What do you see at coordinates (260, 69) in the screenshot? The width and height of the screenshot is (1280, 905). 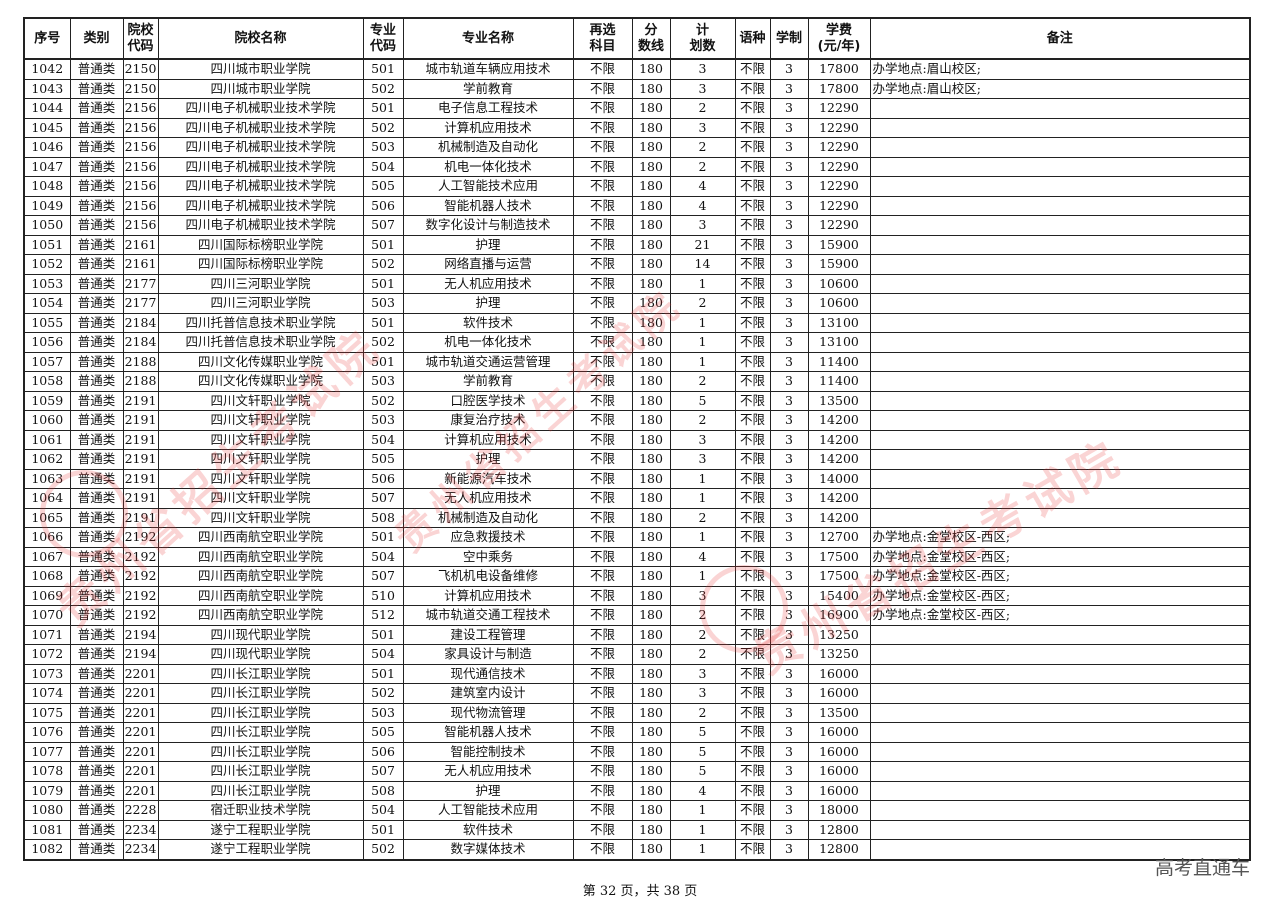 I see `cell-school-name: 四川城市职业学院` at bounding box center [260, 69].